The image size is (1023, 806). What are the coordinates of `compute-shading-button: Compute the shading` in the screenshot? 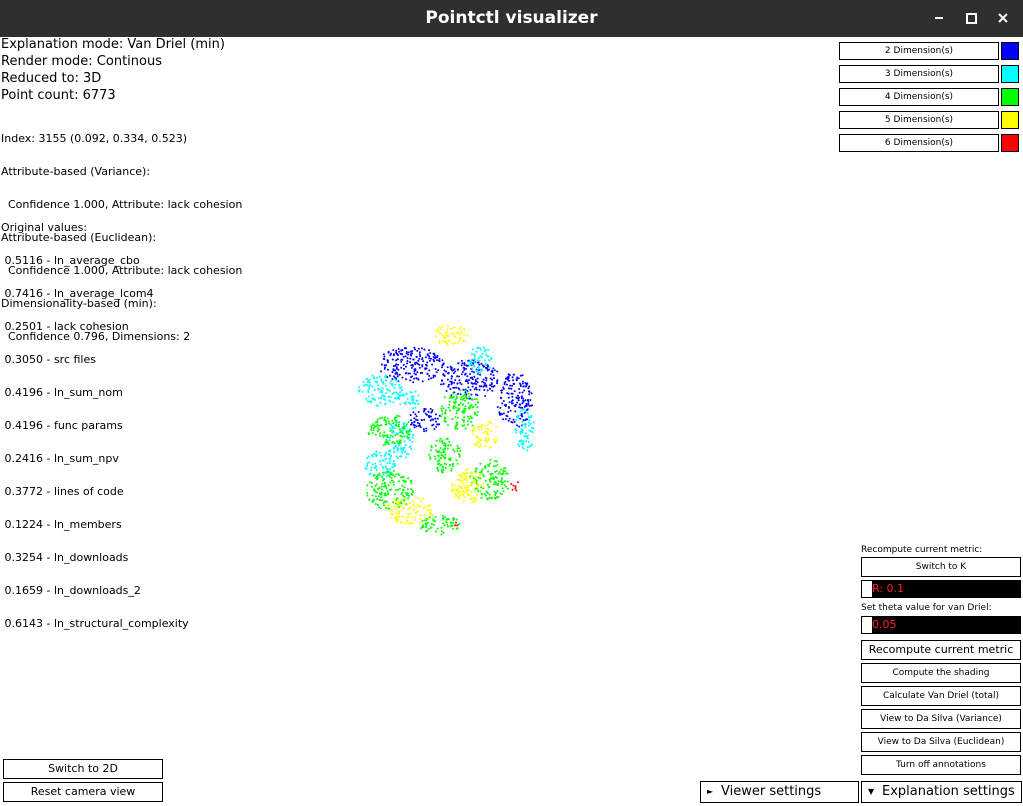 It's located at (941, 673).